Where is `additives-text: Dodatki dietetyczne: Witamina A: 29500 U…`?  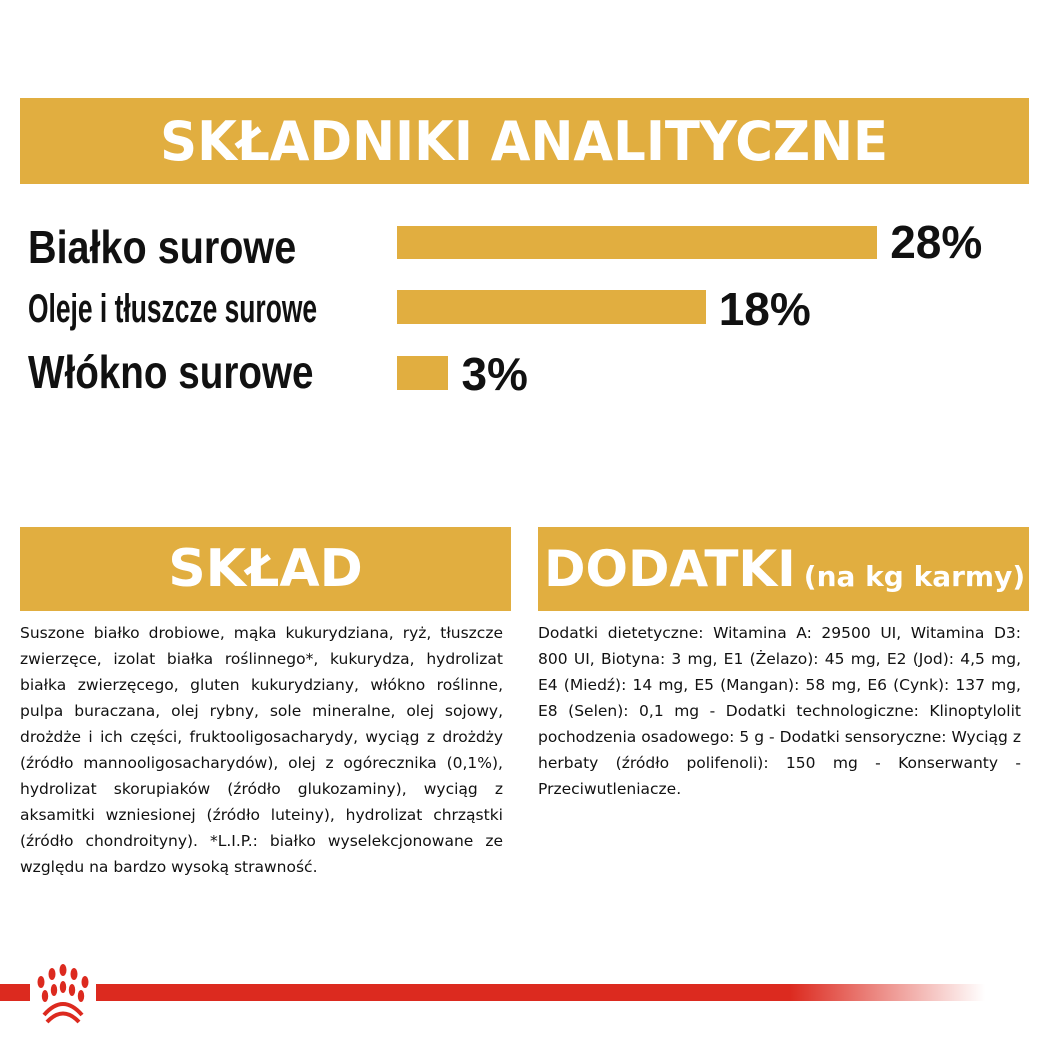
additives-text: Dodatki dietetyczne: Witamina A: 29500 U… is located at coordinates (779, 711).